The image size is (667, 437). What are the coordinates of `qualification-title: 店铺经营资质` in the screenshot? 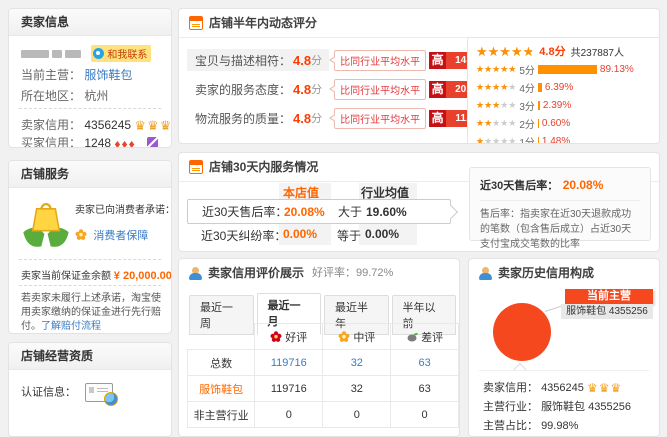 It's located at (90, 356).